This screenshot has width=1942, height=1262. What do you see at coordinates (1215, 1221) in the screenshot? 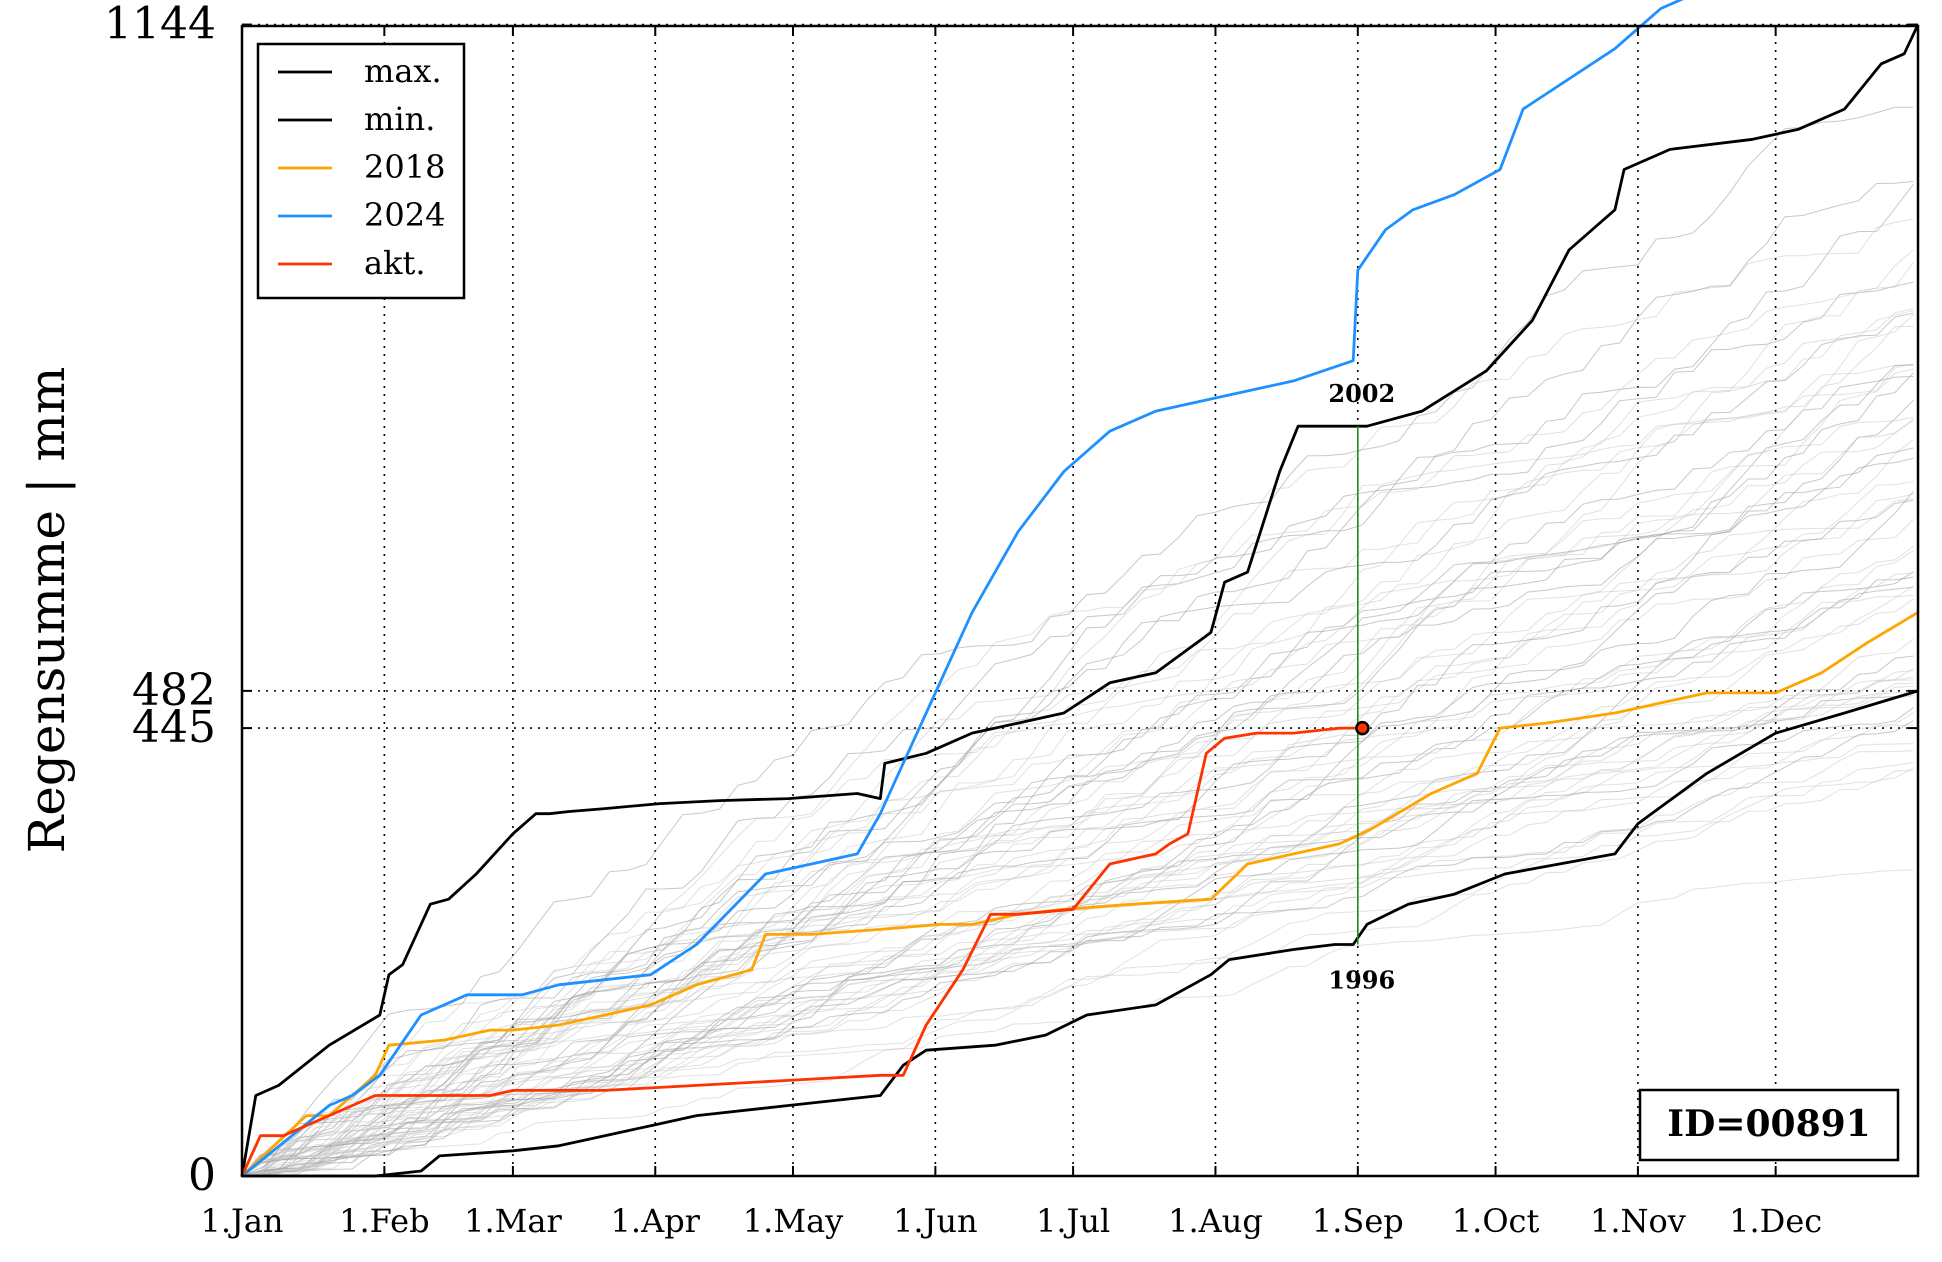
I see `x-tick-label: 1.Aug` at bounding box center [1215, 1221].